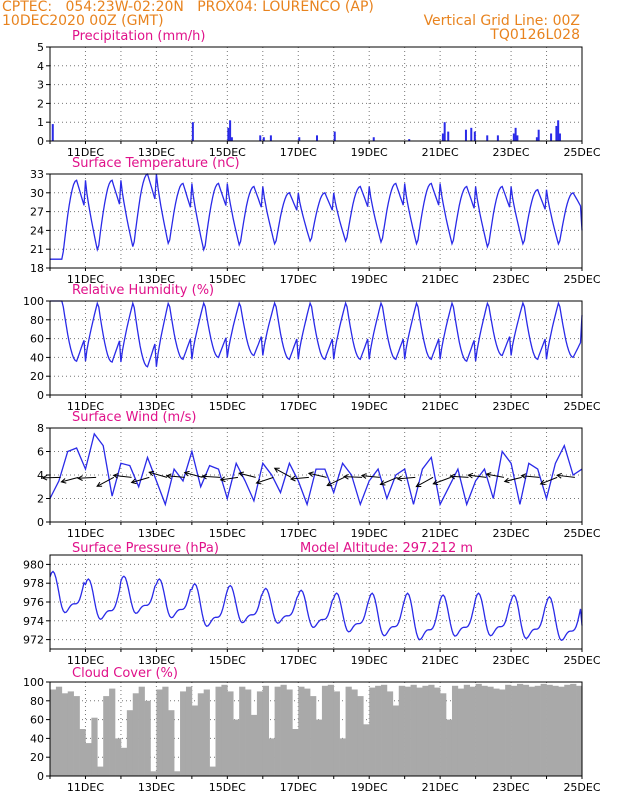 The height and width of the screenshot is (800, 618). What do you see at coordinates (33, 682) in the screenshot?
I see `y-tick-label: 100` at bounding box center [33, 682].